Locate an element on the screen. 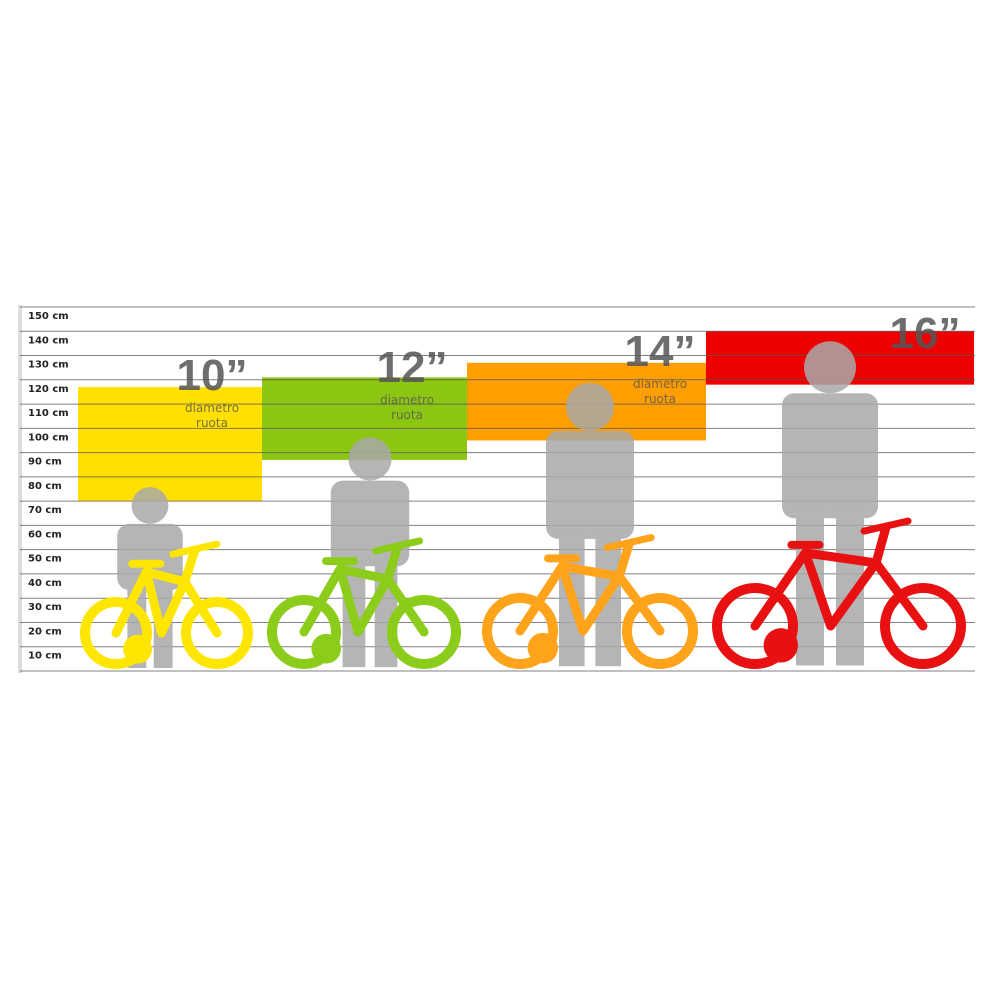 The width and height of the screenshot is (1000, 1000). y-tick-label: 140 cm is located at coordinates (48, 340).